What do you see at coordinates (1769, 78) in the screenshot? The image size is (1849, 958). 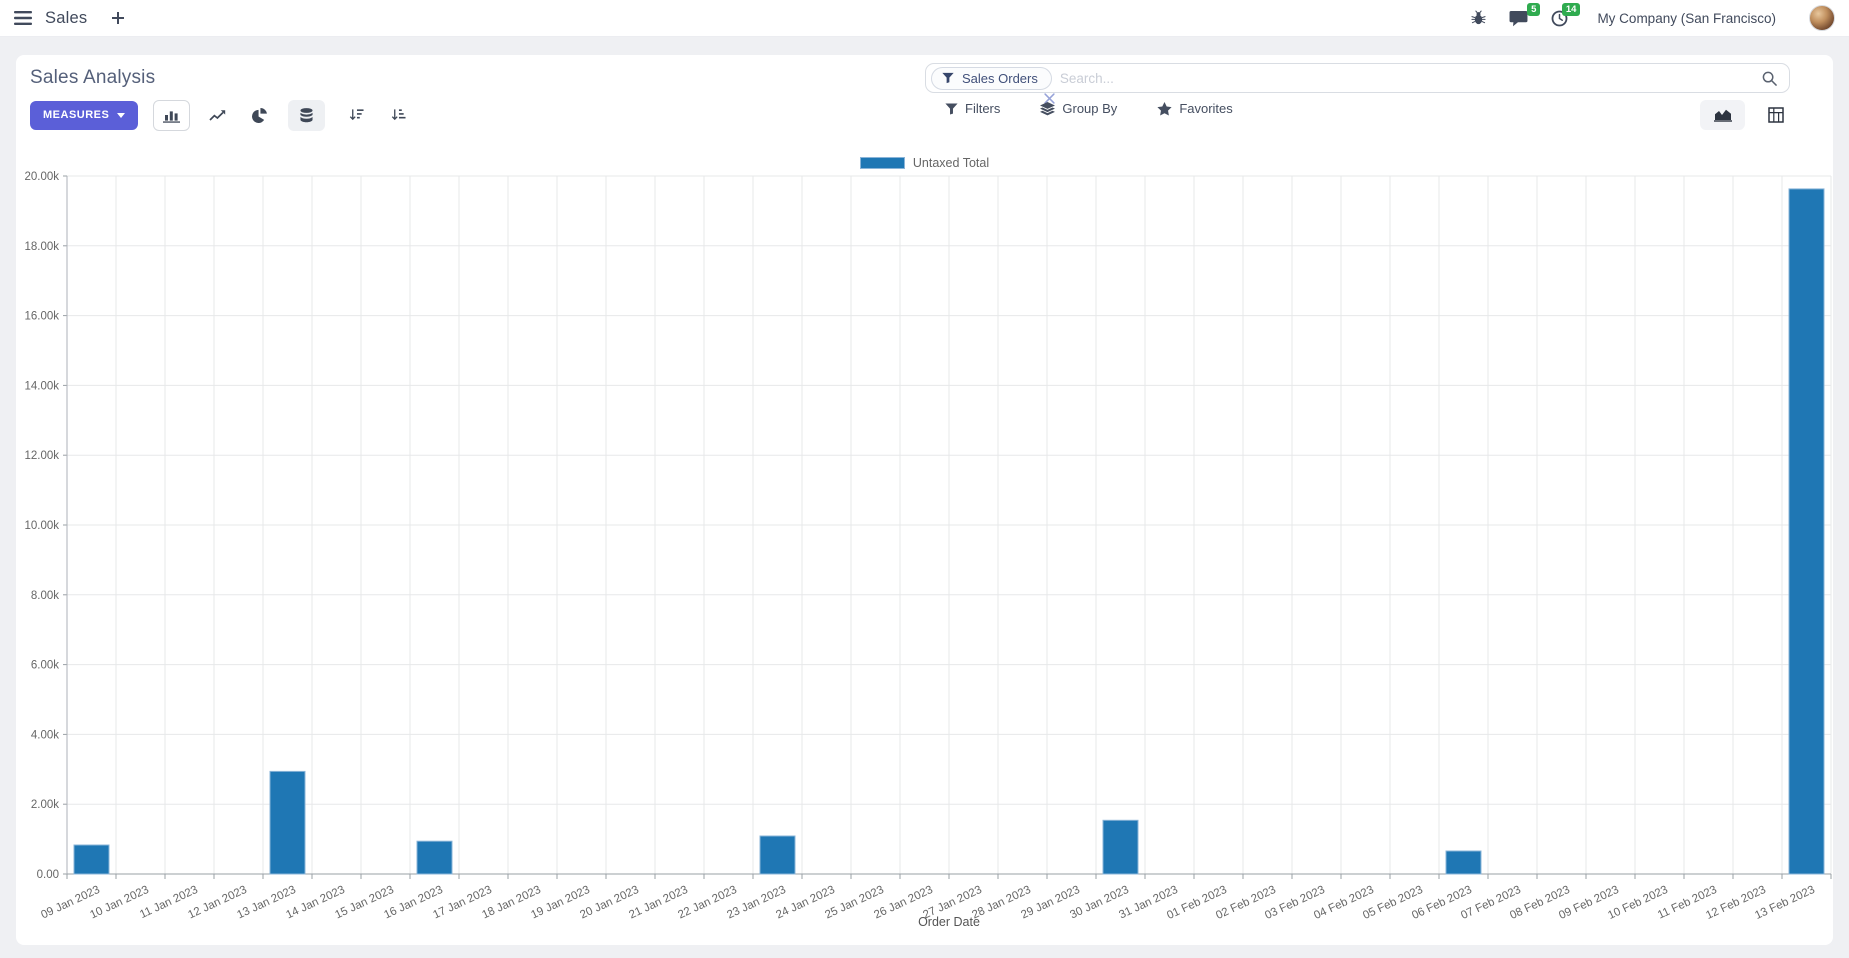 I see `search-icon` at bounding box center [1769, 78].